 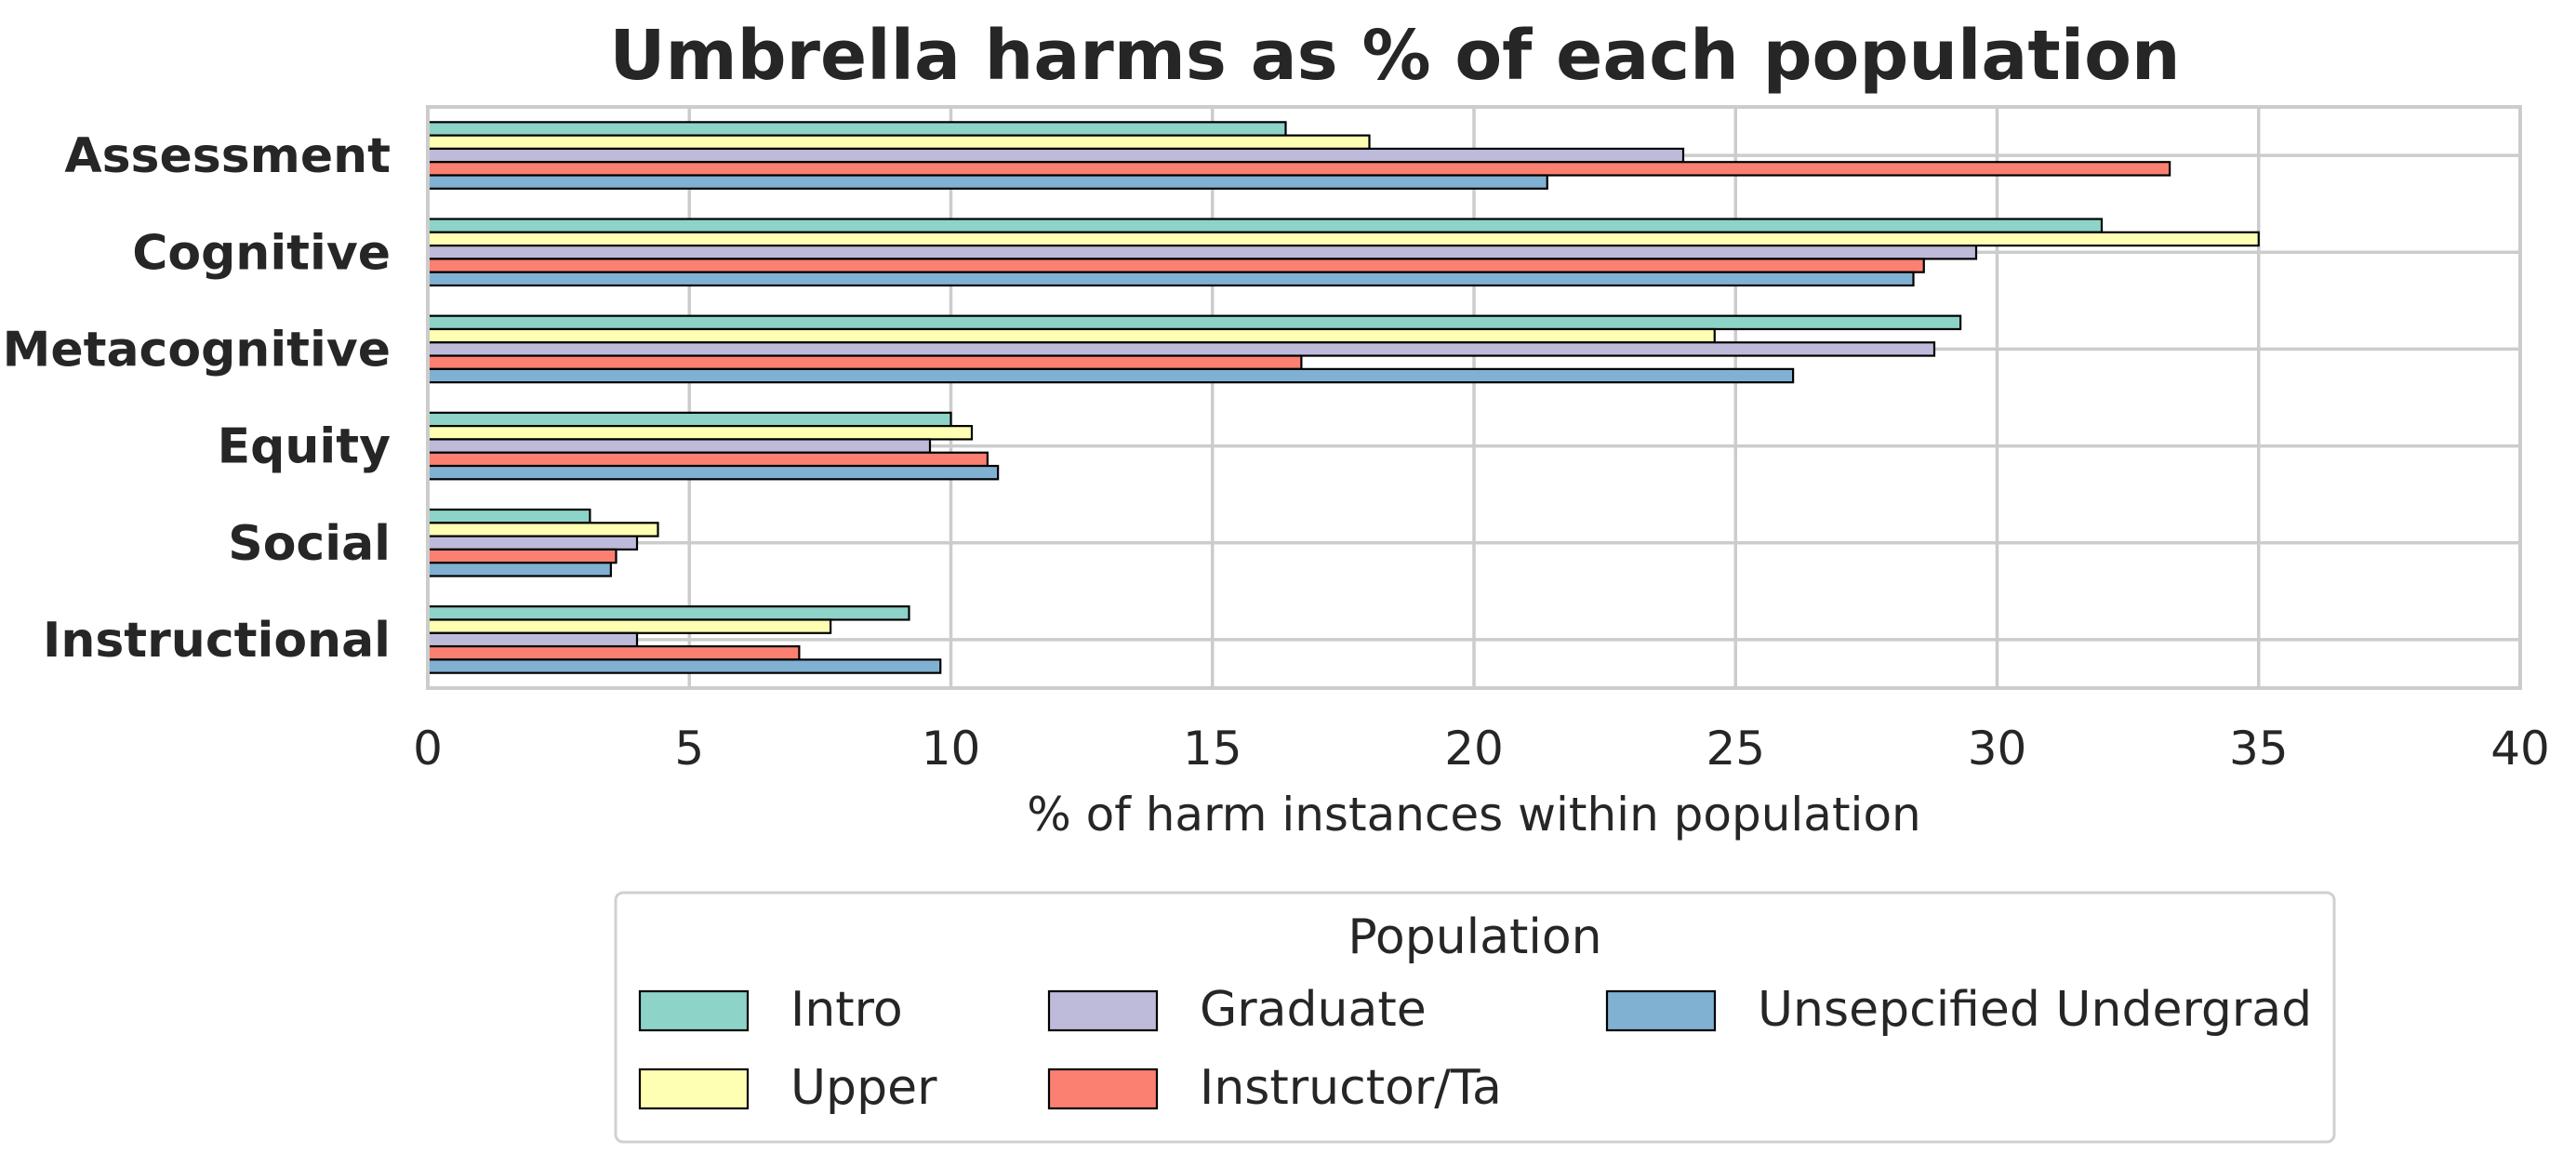 What do you see at coordinates (261, 253) in the screenshot?
I see `y-category-label: Cognitive` at bounding box center [261, 253].